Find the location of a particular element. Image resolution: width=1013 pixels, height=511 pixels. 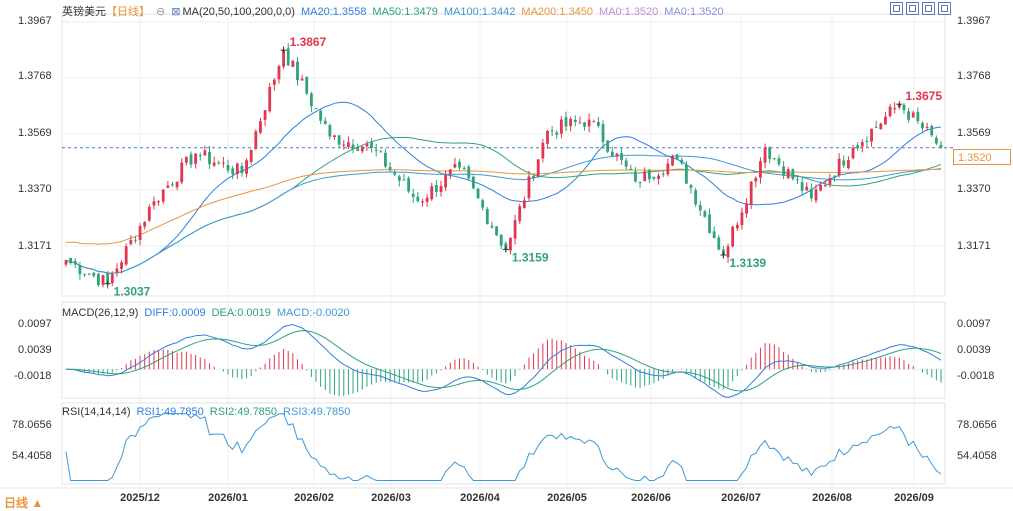

period-switch-button: 日线 ▲ is located at coordinates (24, 503).